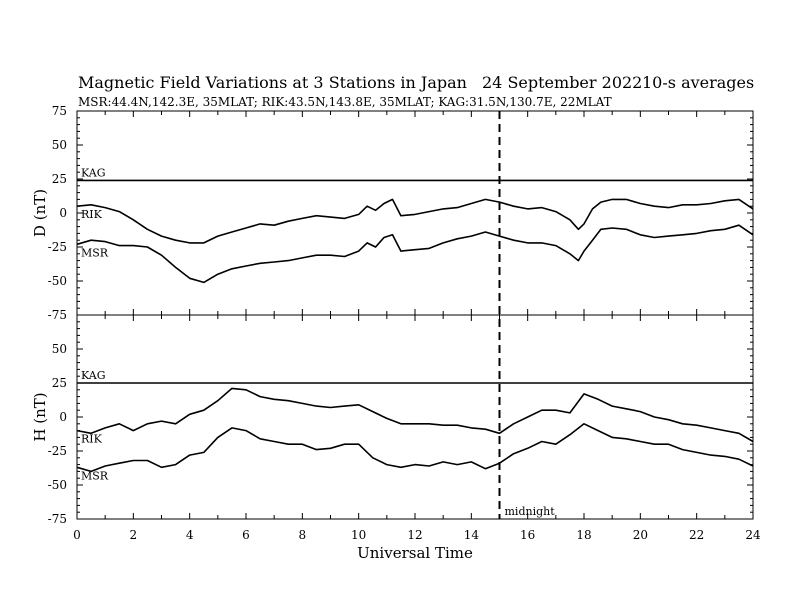 Image resolution: width=792 pixels, height=612 pixels. I want to click on xtick-label: 22, so click(696, 535).